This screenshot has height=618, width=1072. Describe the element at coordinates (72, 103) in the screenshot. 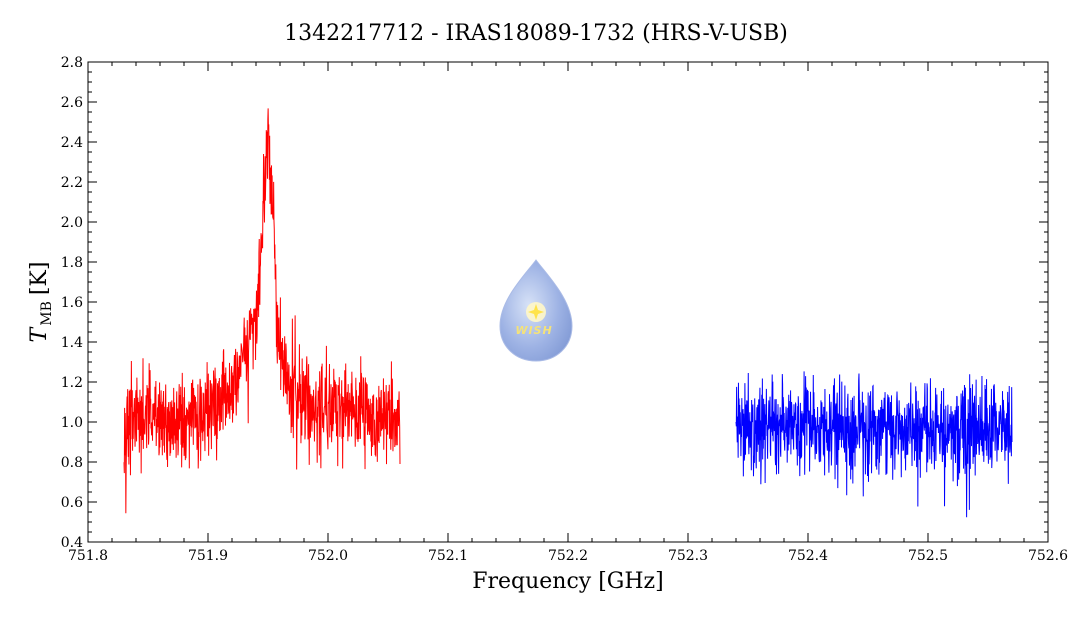

I see `y-tick-label: 2.6` at that location.